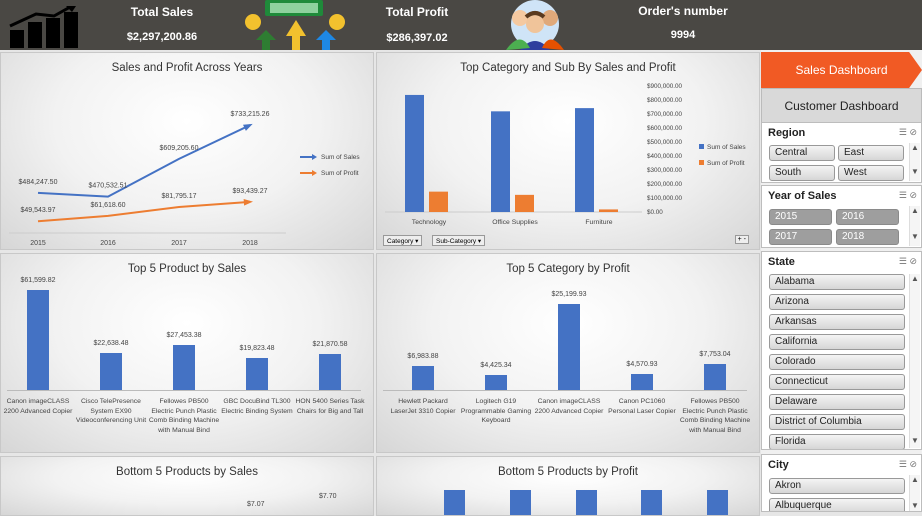  Describe the element at coordinates (179, 243) in the screenshot. I see `x-tick-label: 2017` at that location.